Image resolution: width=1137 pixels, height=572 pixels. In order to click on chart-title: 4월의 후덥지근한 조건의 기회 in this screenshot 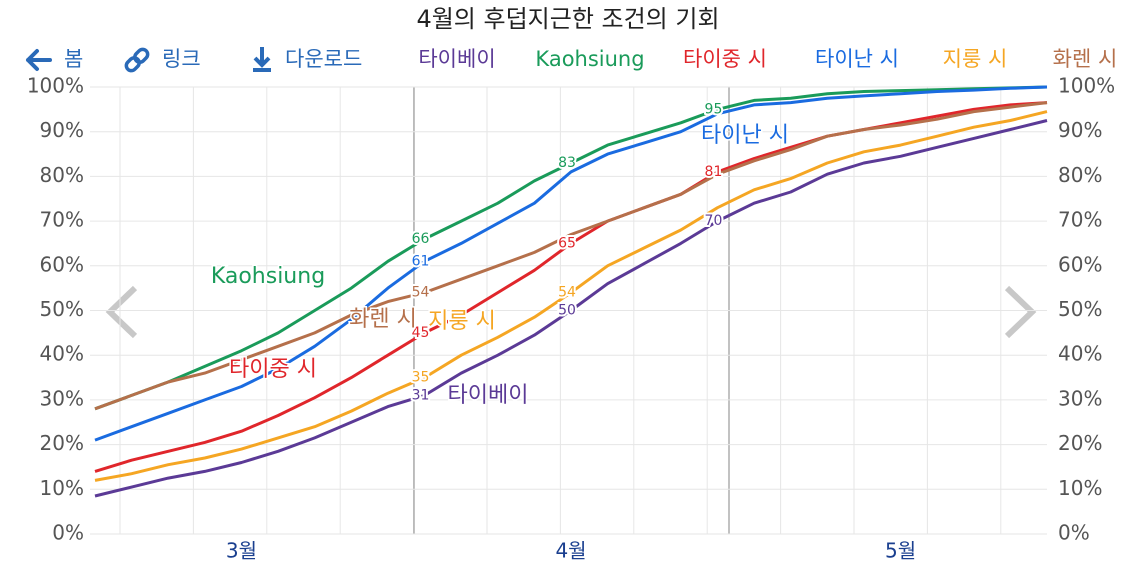, I will do `click(567, 19)`.